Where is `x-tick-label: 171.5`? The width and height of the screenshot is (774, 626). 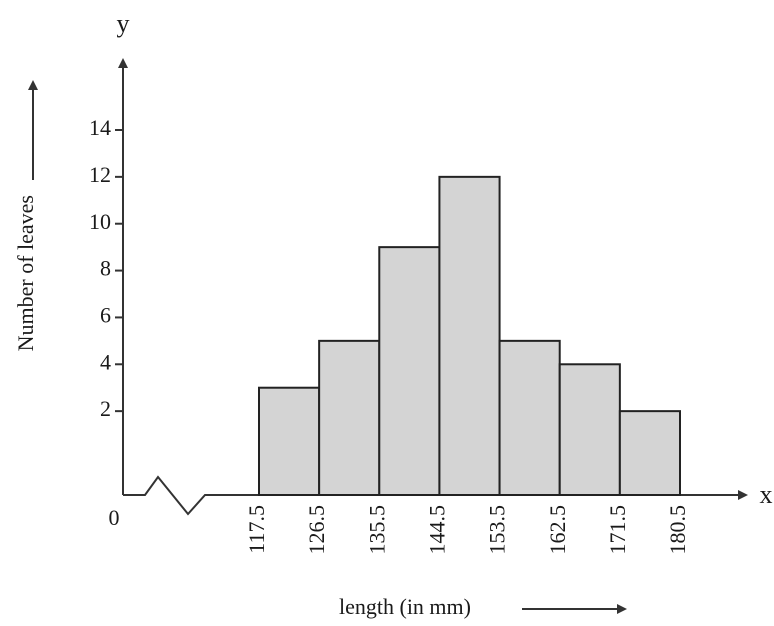 x-tick-label: 171.5 is located at coordinates (617, 530).